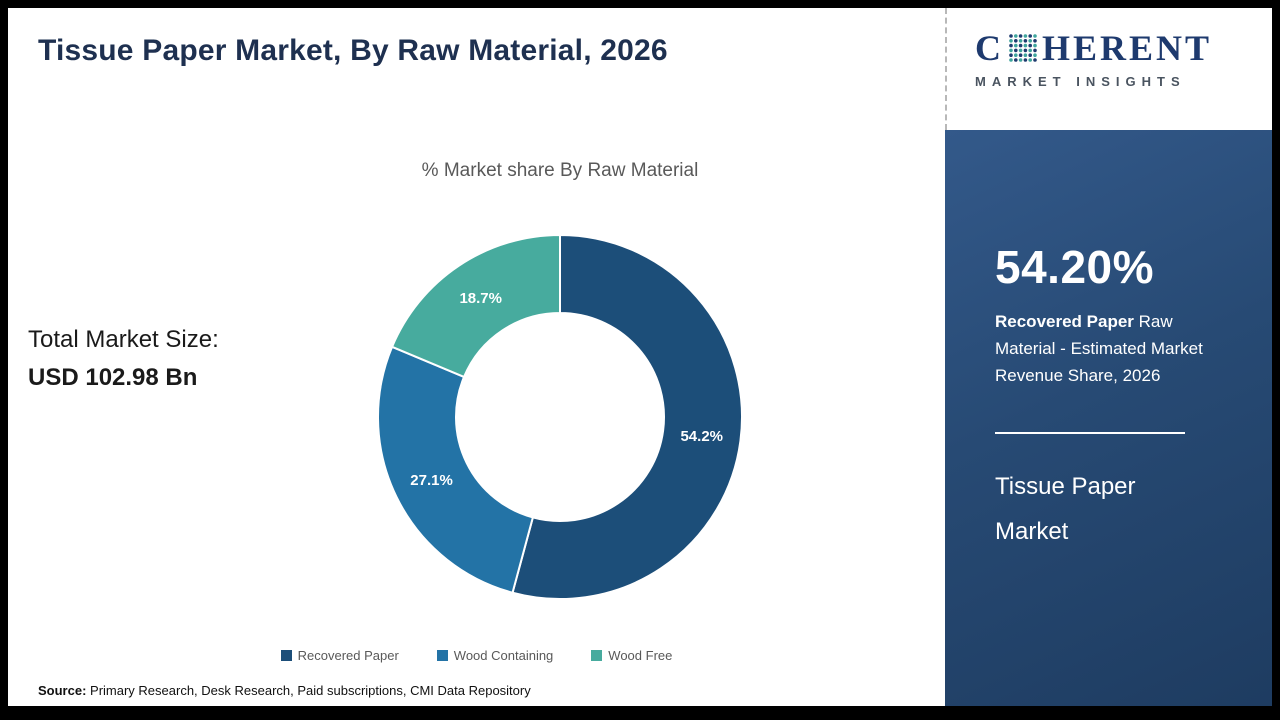  I want to click on total-market-size-label: Total Market Size:, so click(123, 339).